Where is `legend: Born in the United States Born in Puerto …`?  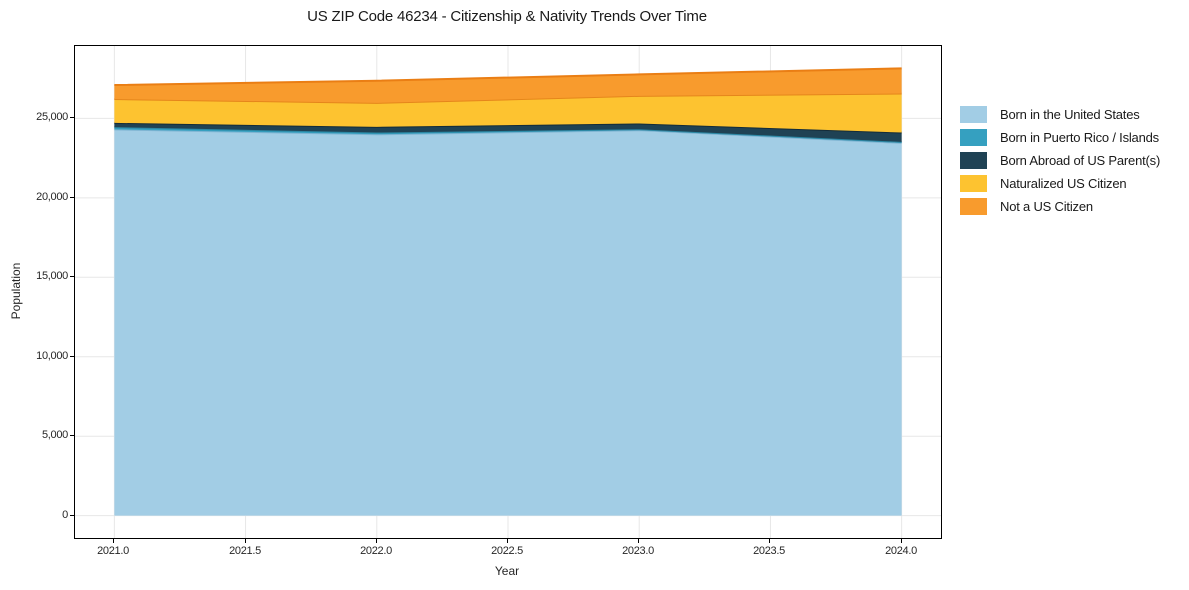 legend: Born in the United States Born in Puerto … is located at coordinates (1060, 163).